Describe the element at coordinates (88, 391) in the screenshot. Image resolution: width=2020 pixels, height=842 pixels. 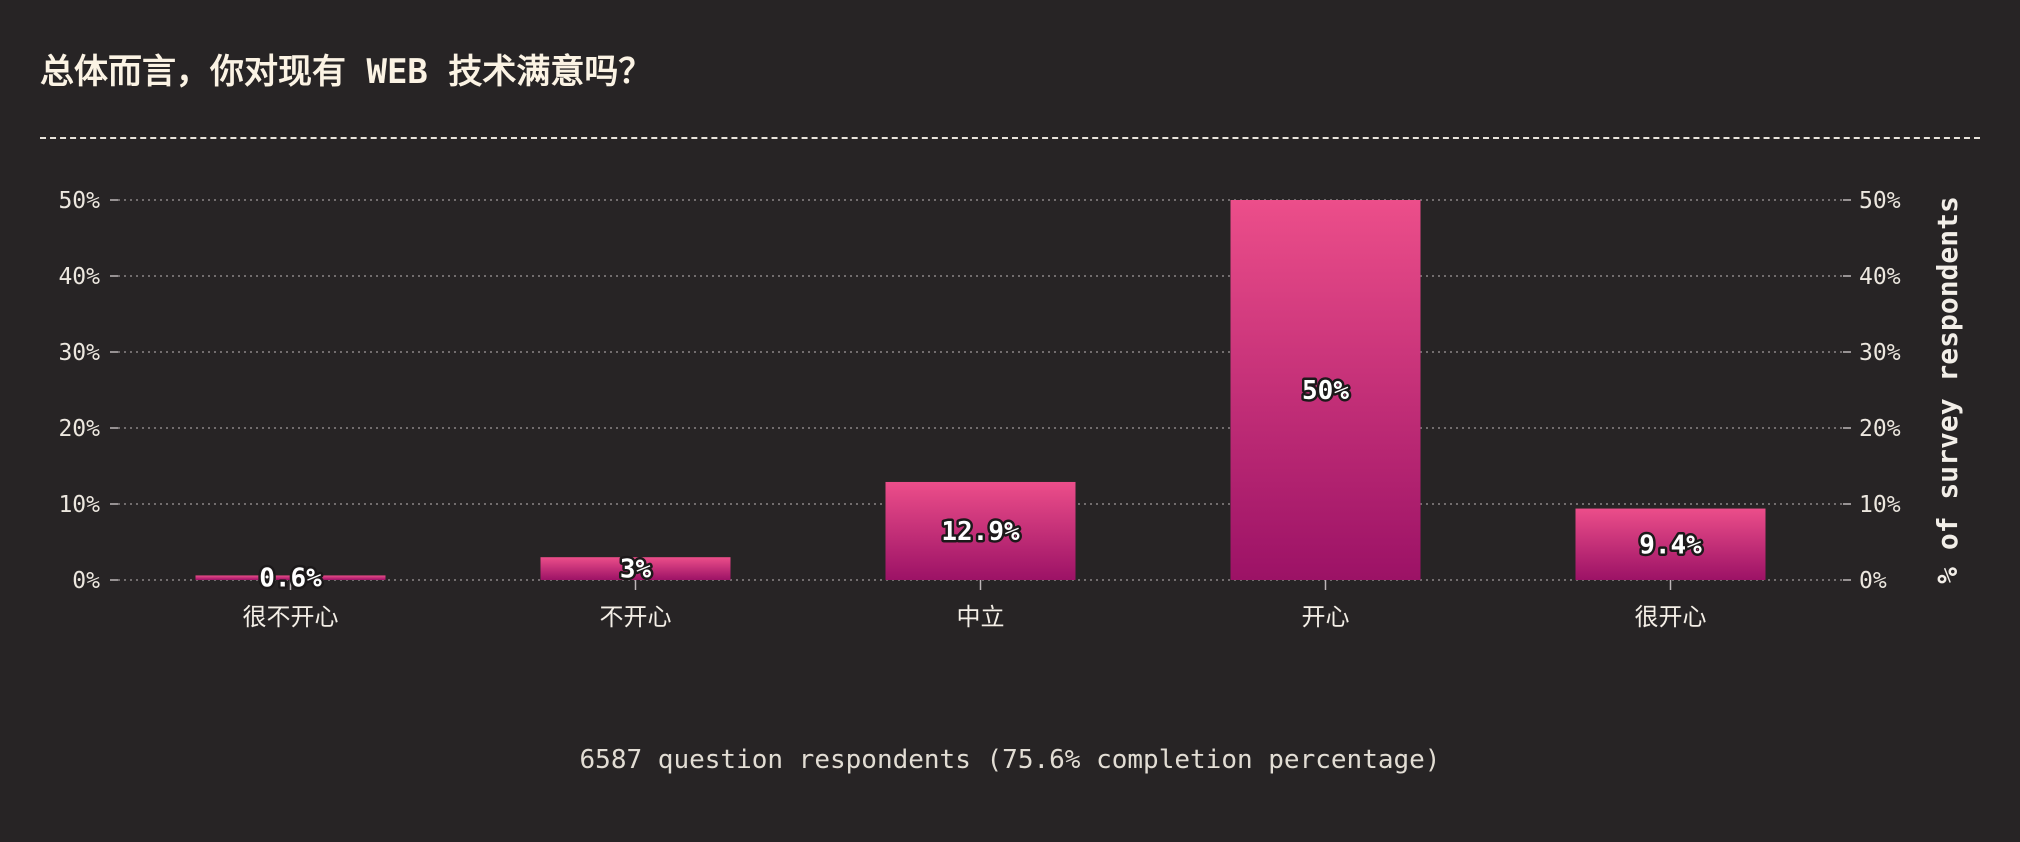
I see `y-axis-left: 0% 10% 20% 30% 40% 50%` at that location.